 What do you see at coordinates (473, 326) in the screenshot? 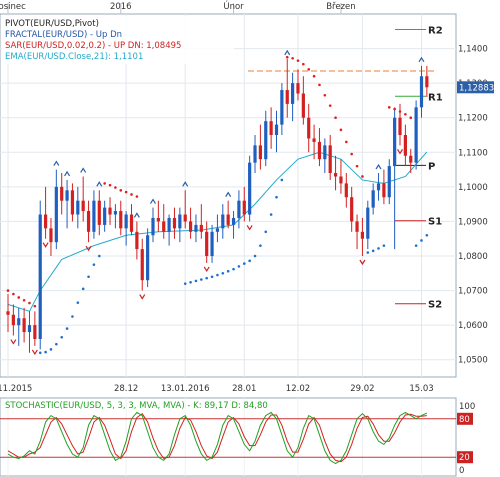
I see `y-tick-label: 1,0600` at bounding box center [473, 326].